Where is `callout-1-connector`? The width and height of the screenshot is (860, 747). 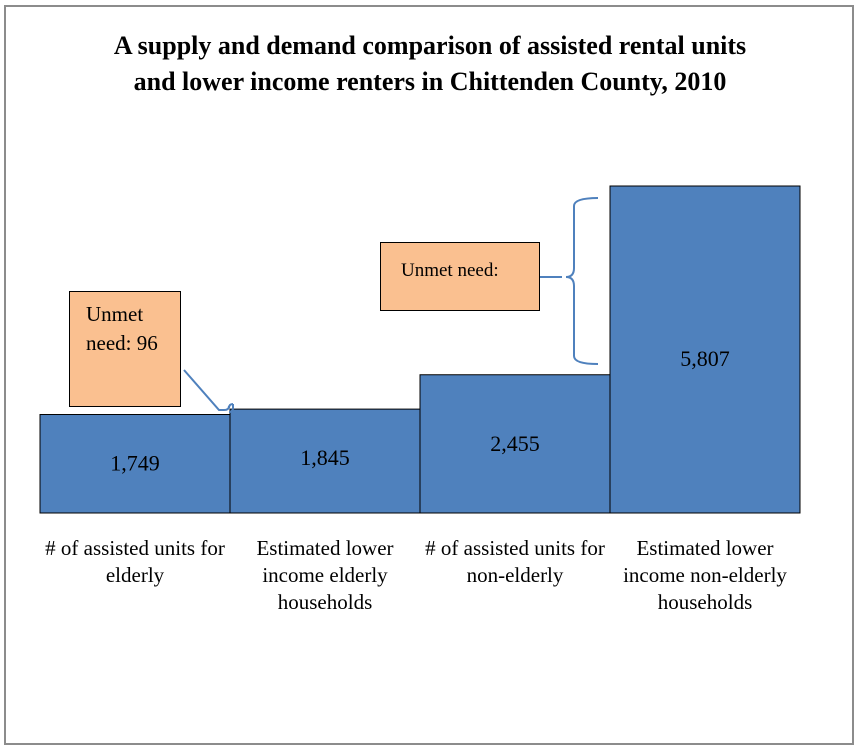
callout-1-connector is located at coordinates (208, 390).